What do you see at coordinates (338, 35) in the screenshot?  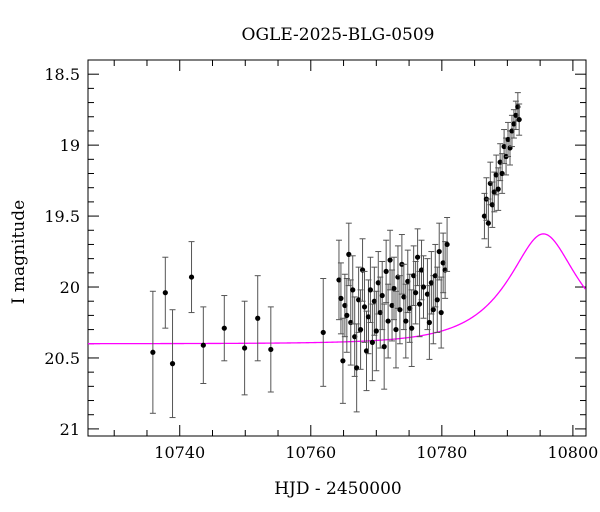 I see `chart-title: OGLE-2025-BLG-0509` at bounding box center [338, 35].